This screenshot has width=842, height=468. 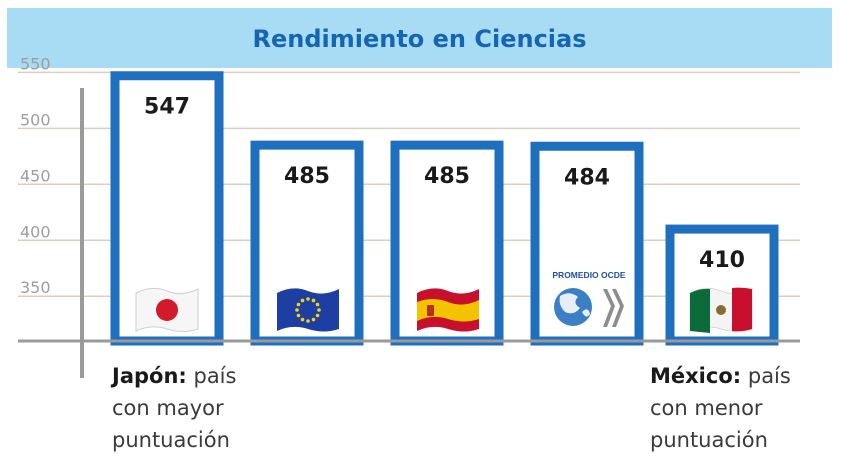 I want to click on note-low-line3: puntuación, so click(x=709, y=440).